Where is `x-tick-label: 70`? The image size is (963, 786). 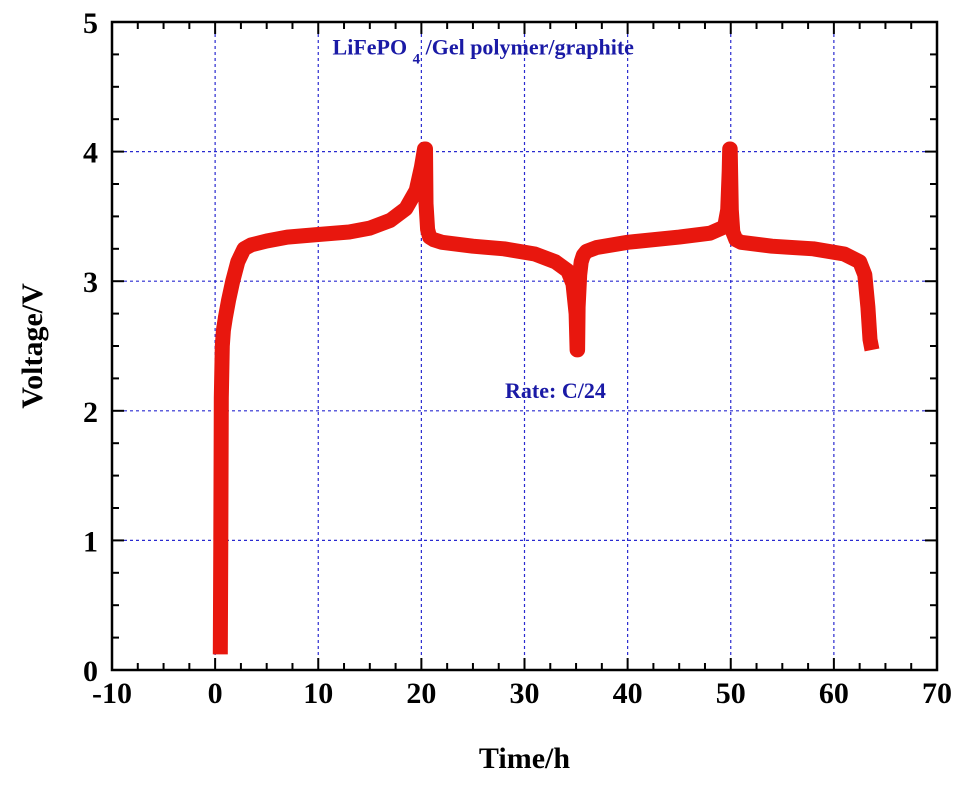 x-tick-label: 70 is located at coordinates (937, 693).